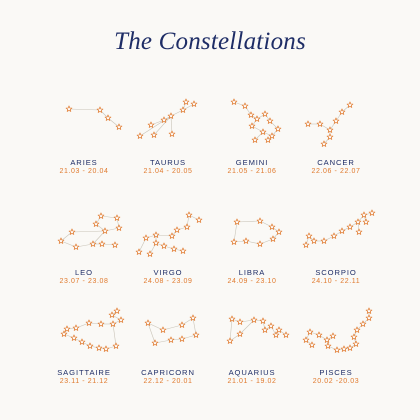 This screenshot has height=420, width=420. What do you see at coordinates (258, 329) in the screenshot?
I see `aquarius-constellation-drawing` at bounding box center [258, 329].